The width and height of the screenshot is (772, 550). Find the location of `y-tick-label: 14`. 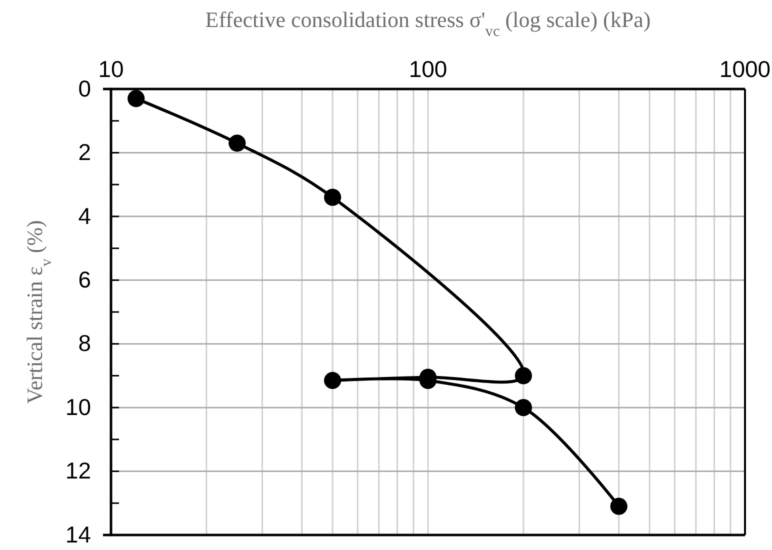

y-tick-label: 14 is located at coordinates (78, 534).